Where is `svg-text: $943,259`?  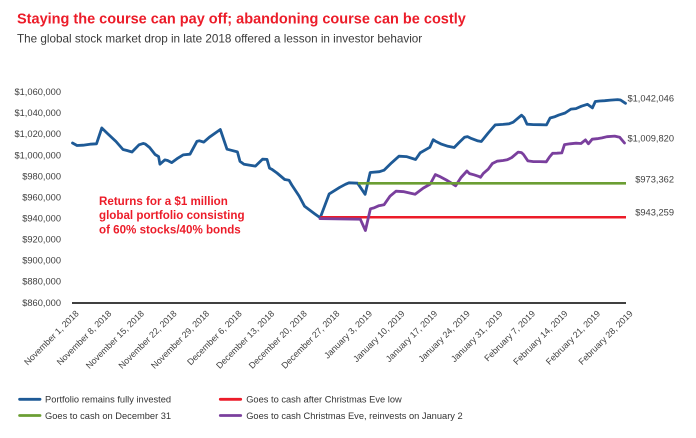 svg-text: $943,259 is located at coordinates (654, 213).